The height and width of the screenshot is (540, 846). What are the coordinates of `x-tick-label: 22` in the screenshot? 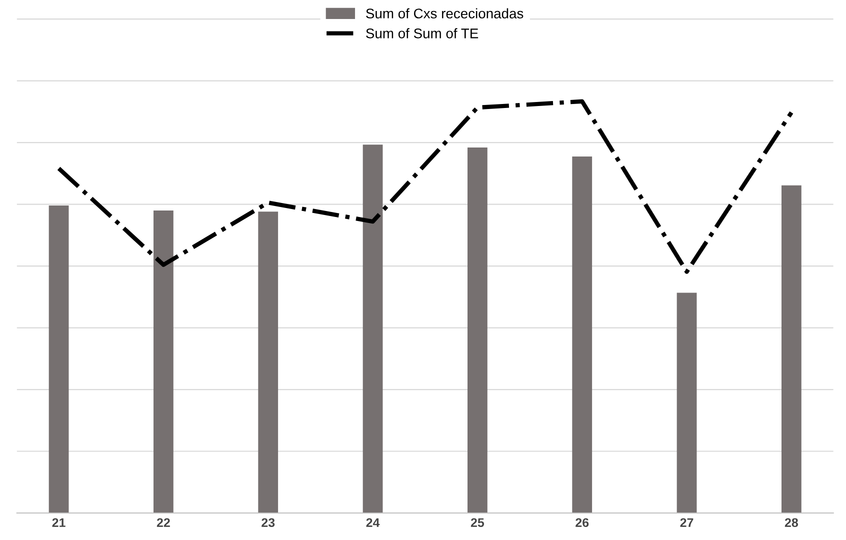 It's located at (163, 522).